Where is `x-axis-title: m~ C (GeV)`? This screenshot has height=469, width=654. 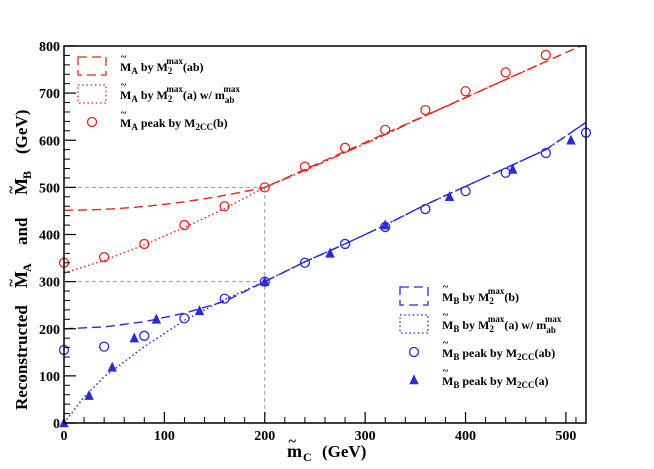
x-axis-title: m~ C (GeV) is located at coordinates (326, 449).